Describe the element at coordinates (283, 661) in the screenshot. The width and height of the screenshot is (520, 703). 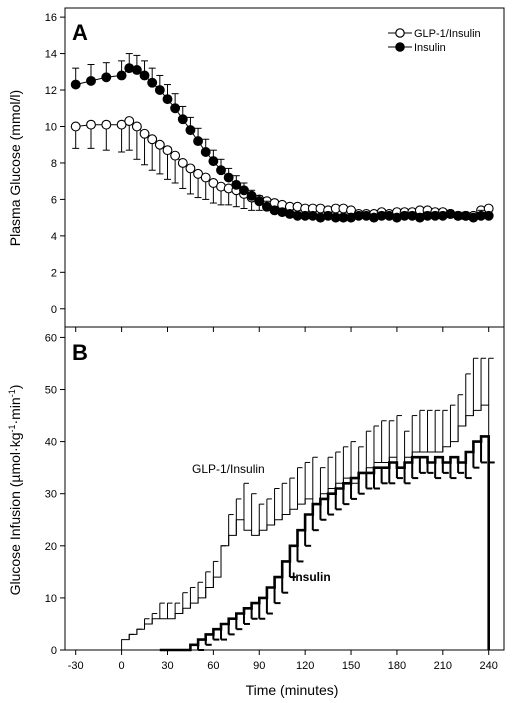
I see `panel-b-x-axis: -30 0 30 60 90 120 150 180 210 240` at that location.